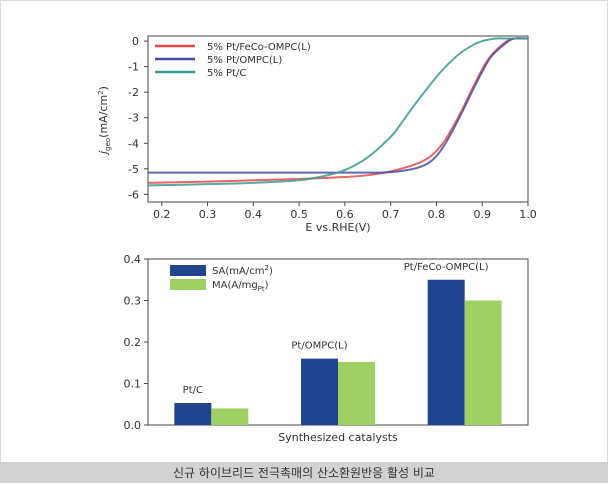 The image size is (610, 485). What do you see at coordinates (133, 118) in the screenshot?
I see `y-tick-label: -3` at bounding box center [133, 118].